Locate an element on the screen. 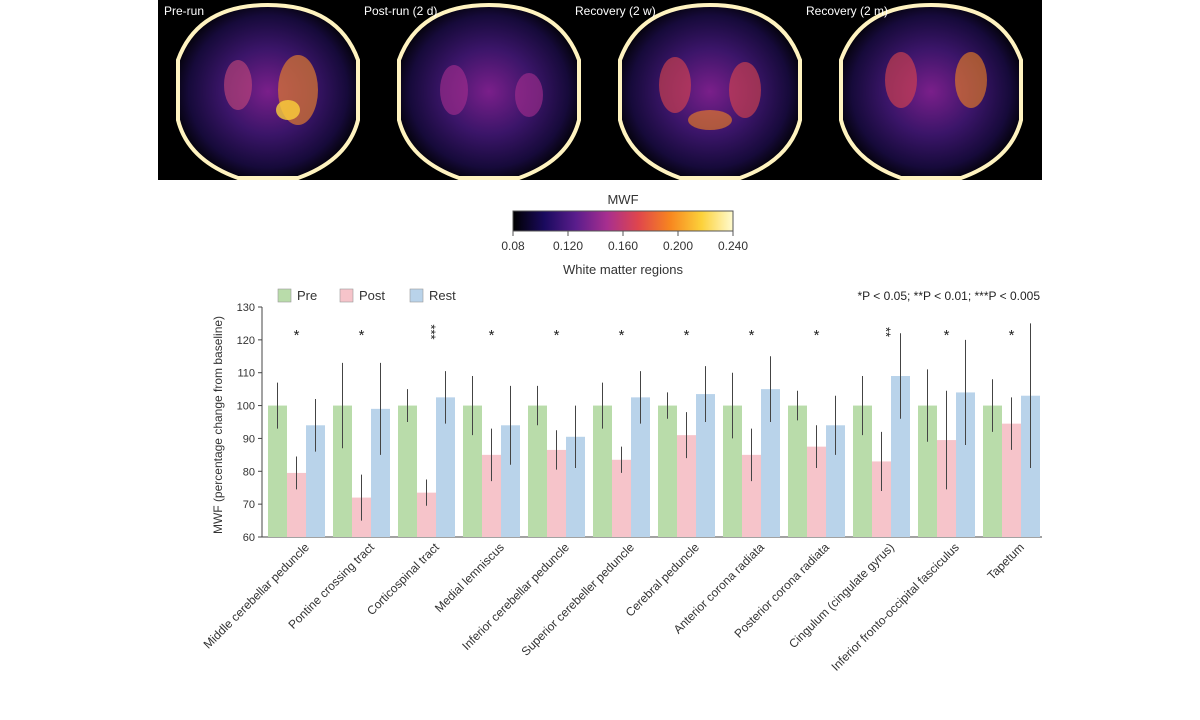  chart-legend: Pre Post Rest is located at coordinates (366, 295).